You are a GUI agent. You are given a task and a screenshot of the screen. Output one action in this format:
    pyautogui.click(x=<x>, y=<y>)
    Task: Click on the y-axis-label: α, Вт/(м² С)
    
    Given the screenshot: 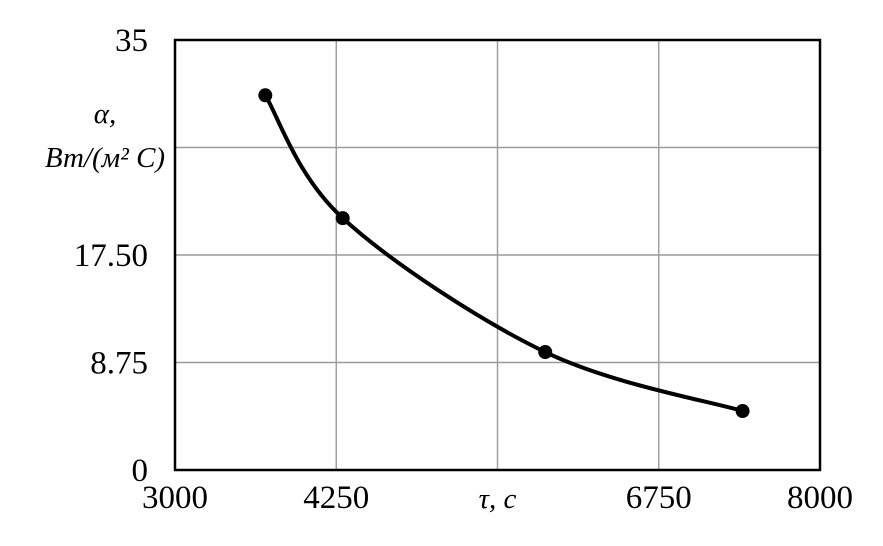 What is the action you would take?
    pyautogui.click(x=105, y=136)
    